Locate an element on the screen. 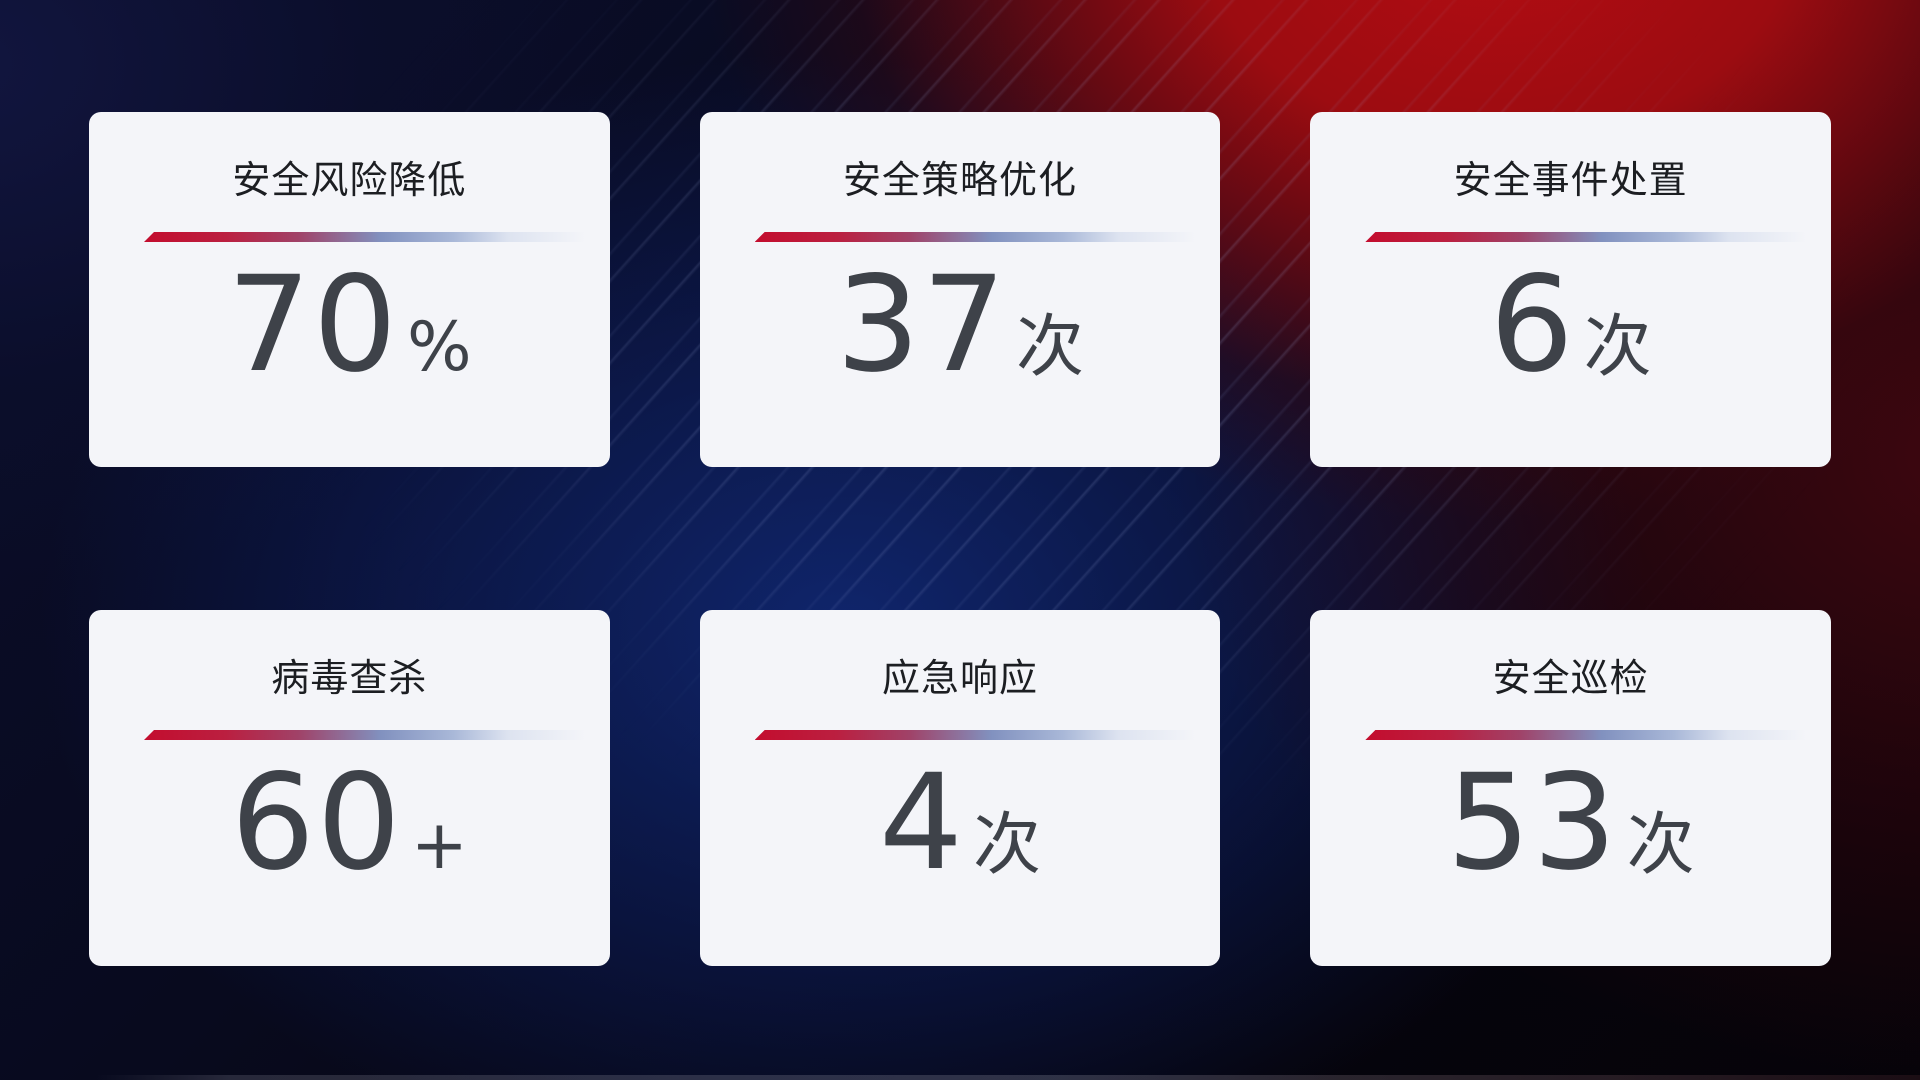 The image size is (1920, 1080). stat-card-title: 安全巡检 is located at coordinates (1570, 678).